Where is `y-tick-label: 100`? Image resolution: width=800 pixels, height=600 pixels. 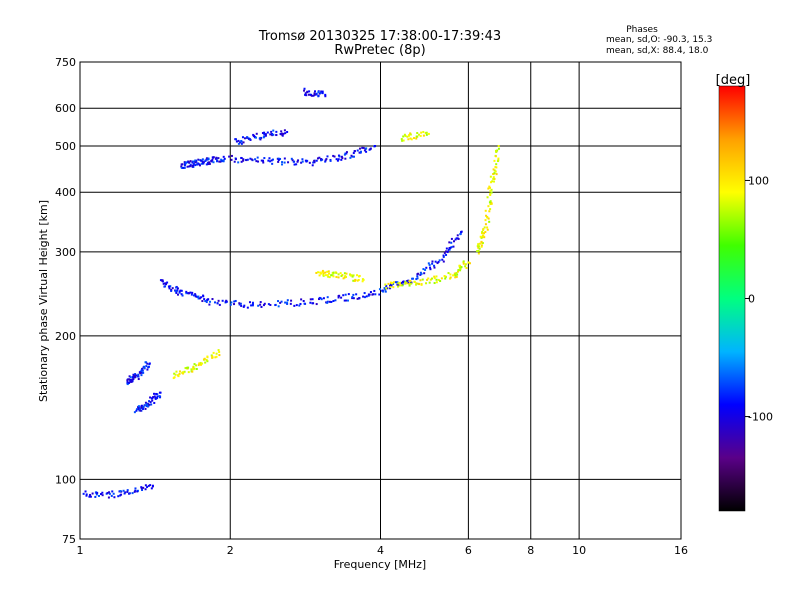 y-tick-label: 100 is located at coordinates (65, 479).